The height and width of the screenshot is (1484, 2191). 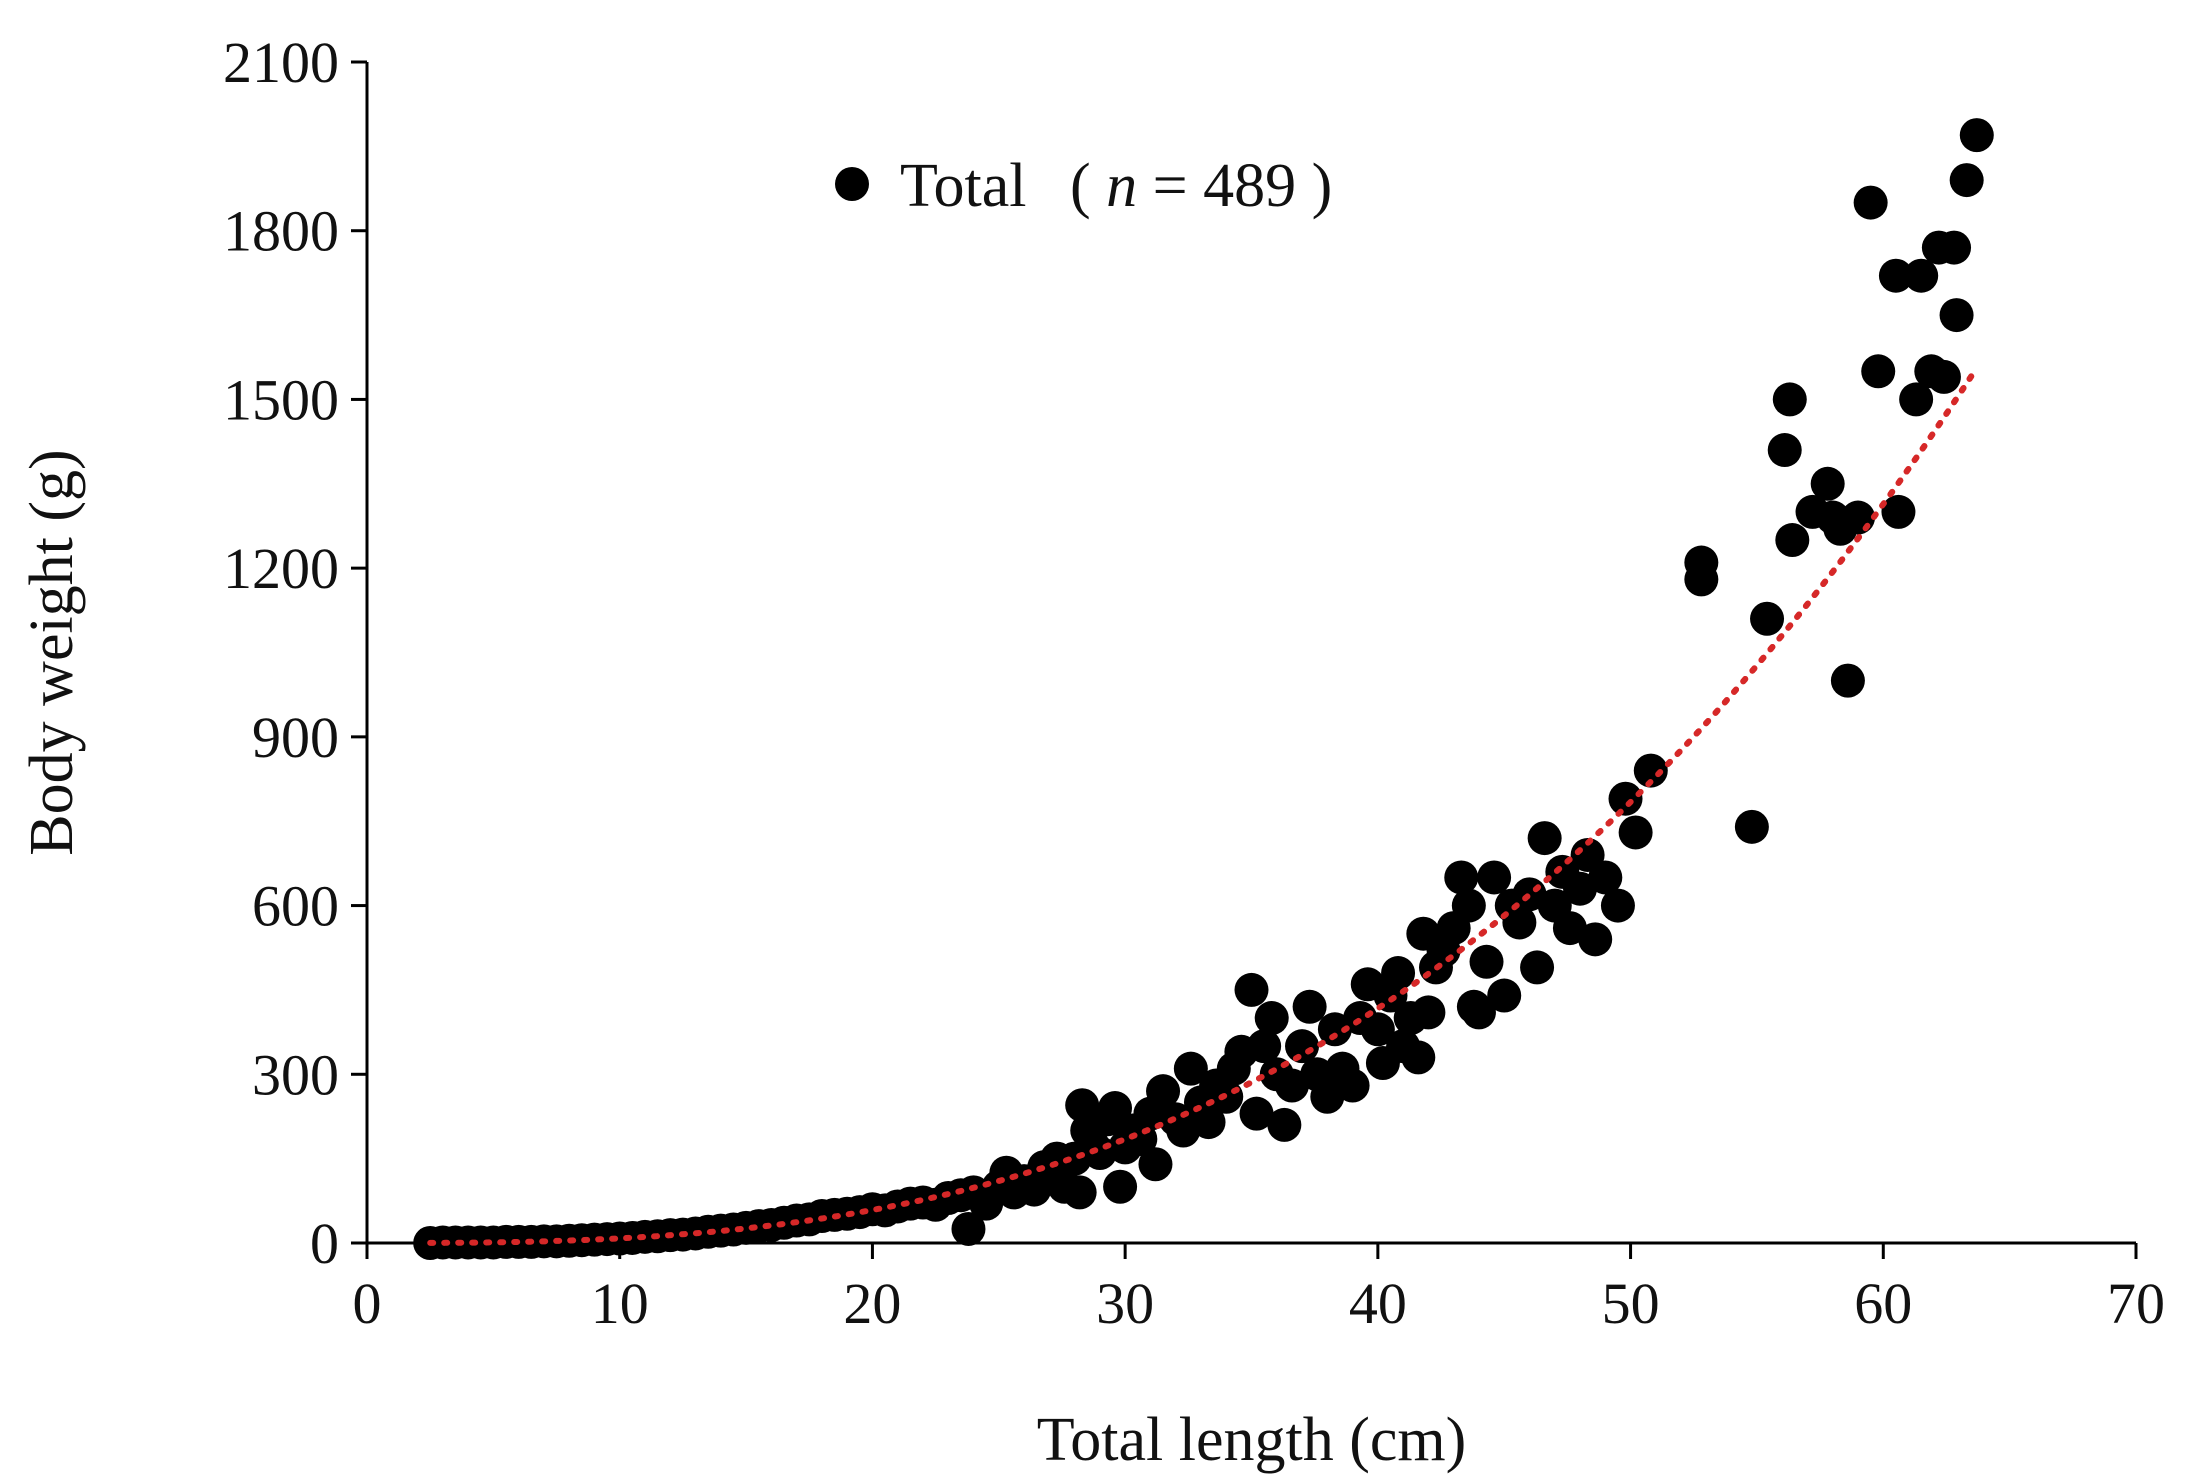 What do you see at coordinates (281, 62) in the screenshot?
I see `y-tick-label: 2100` at bounding box center [281, 62].